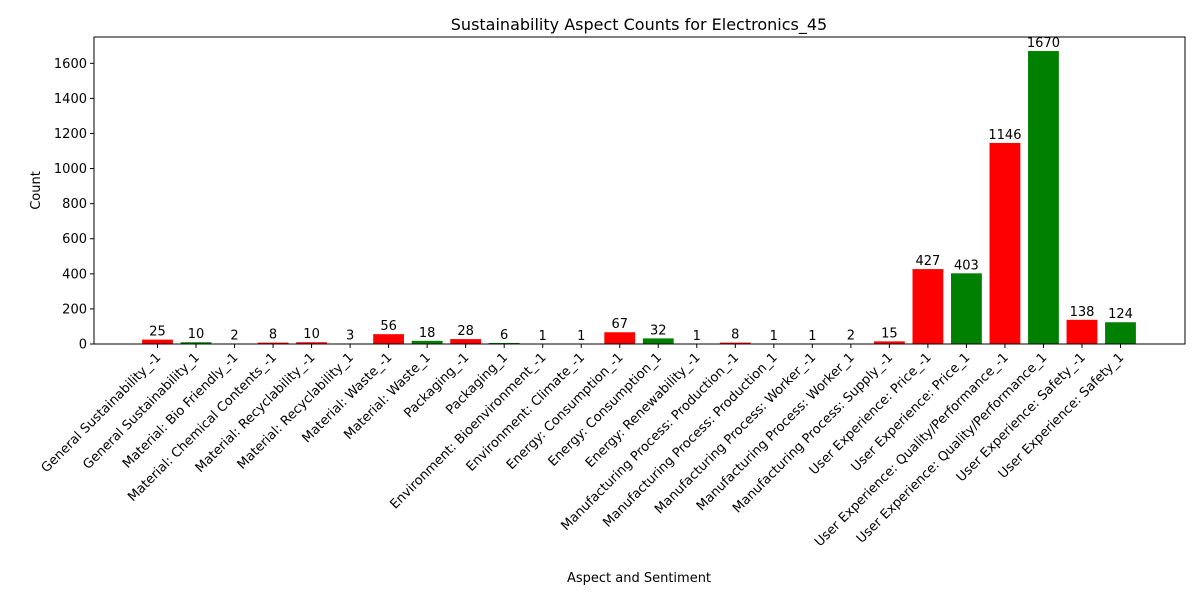 Image resolution: width=1200 pixels, height=604 pixels. Describe the element at coordinates (70, 64) in the screenshot. I see `y-tick-label: 1600` at that location.